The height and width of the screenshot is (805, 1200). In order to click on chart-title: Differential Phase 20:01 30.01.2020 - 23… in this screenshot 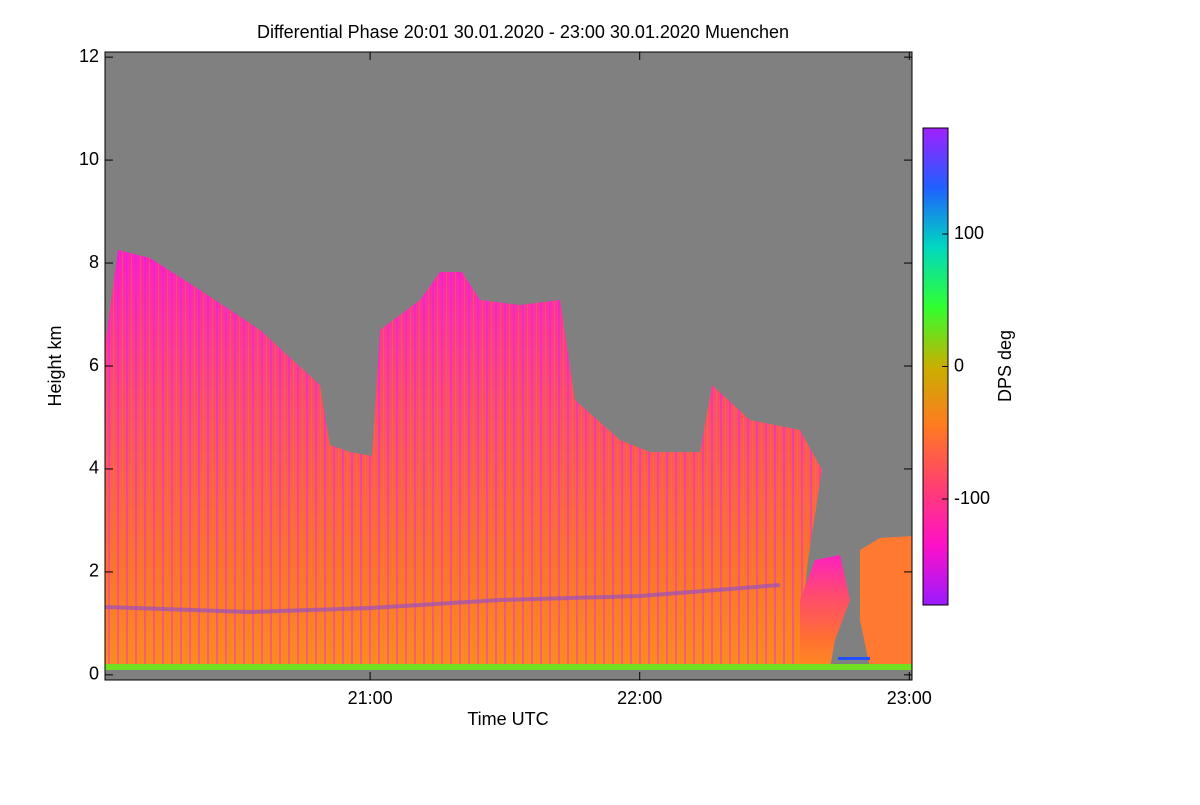, I will do `click(523, 32)`.